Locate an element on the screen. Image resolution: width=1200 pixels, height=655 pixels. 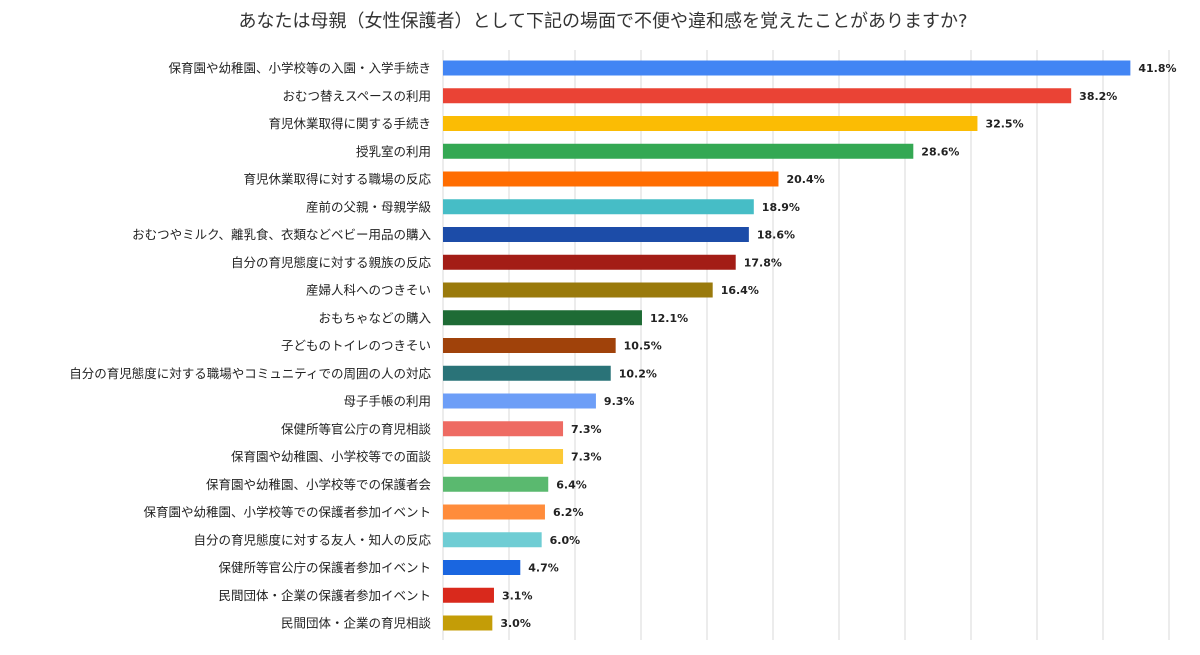
category-label: 自分の育児態度に対する友人・知人の反応 is located at coordinates (312, 539).